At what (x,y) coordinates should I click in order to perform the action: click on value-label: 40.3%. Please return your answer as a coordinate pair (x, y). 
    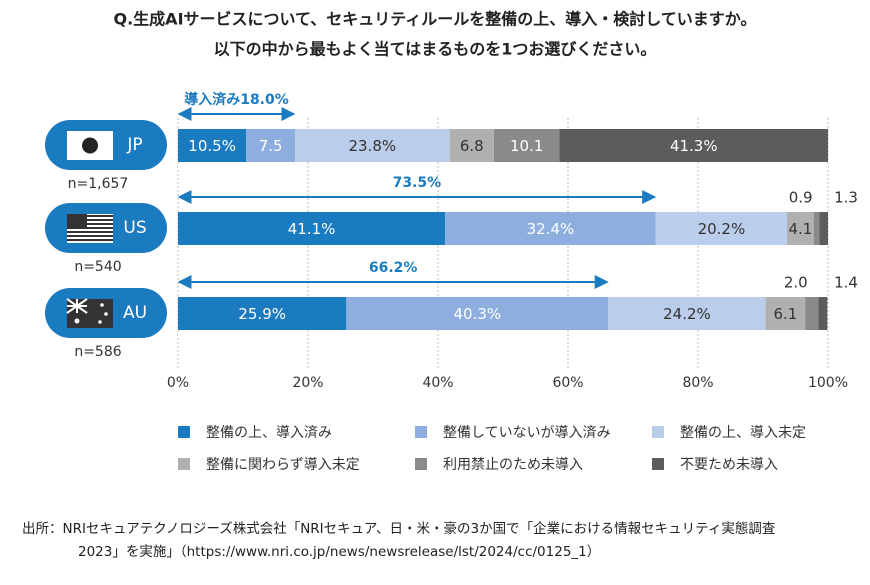
    Looking at the image, I should click on (477, 314).